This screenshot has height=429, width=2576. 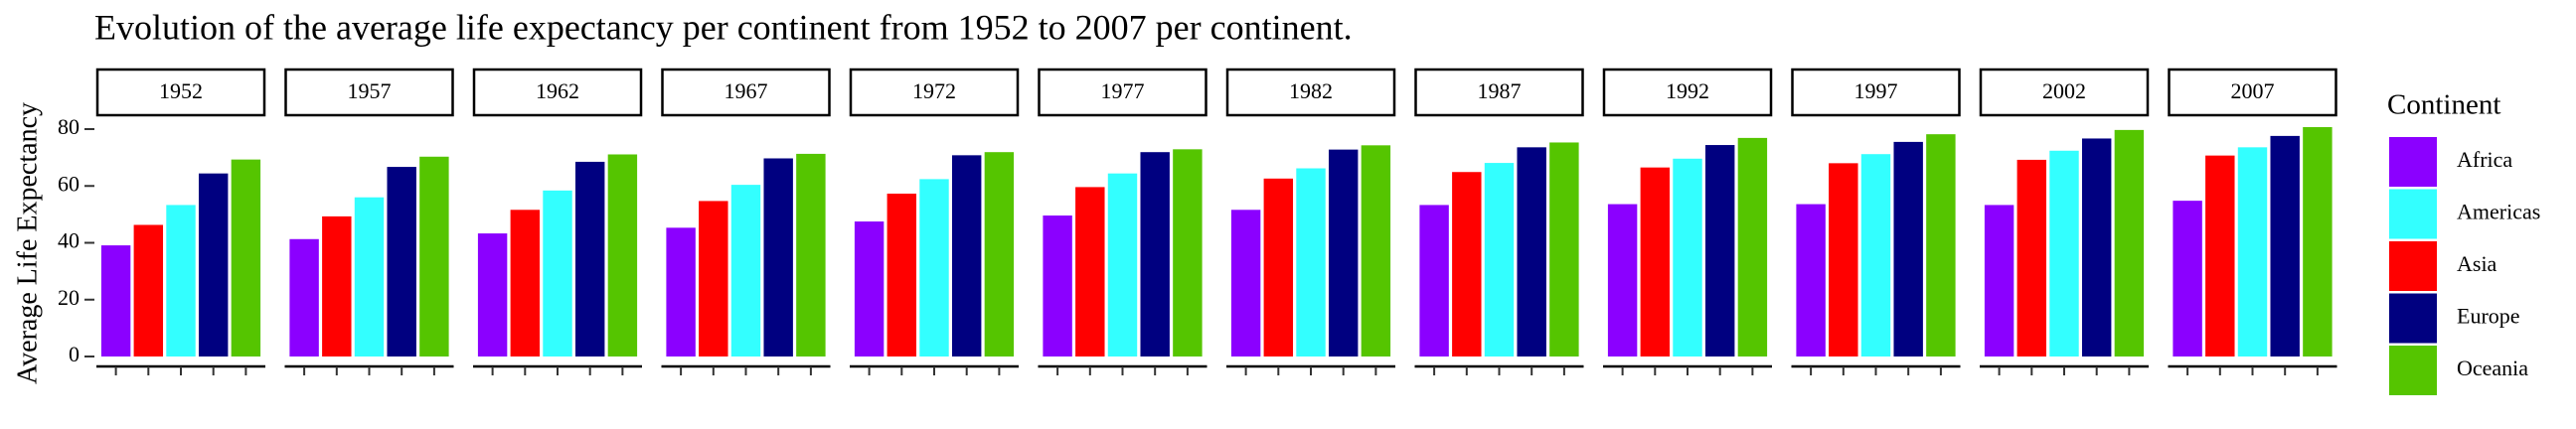 What do you see at coordinates (2498, 212) in the screenshot?
I see `legend-label: Americas` at bounding box center [2498, 212].